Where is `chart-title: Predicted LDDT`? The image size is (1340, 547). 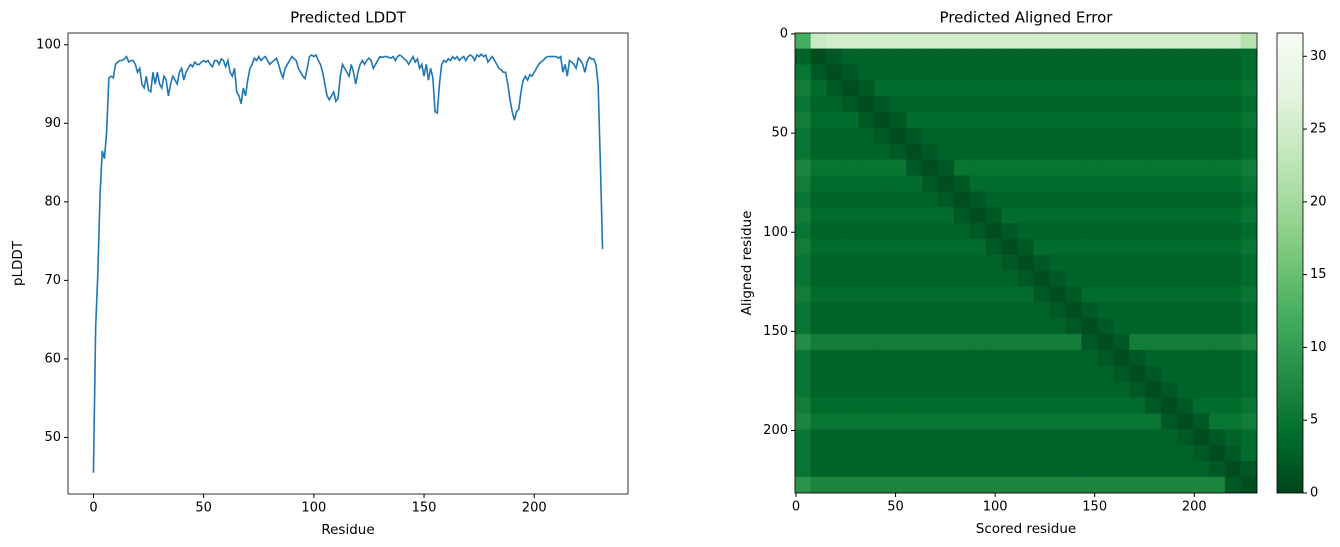 chart-title: Predicted LDDT is located at coordinates (348, 18).